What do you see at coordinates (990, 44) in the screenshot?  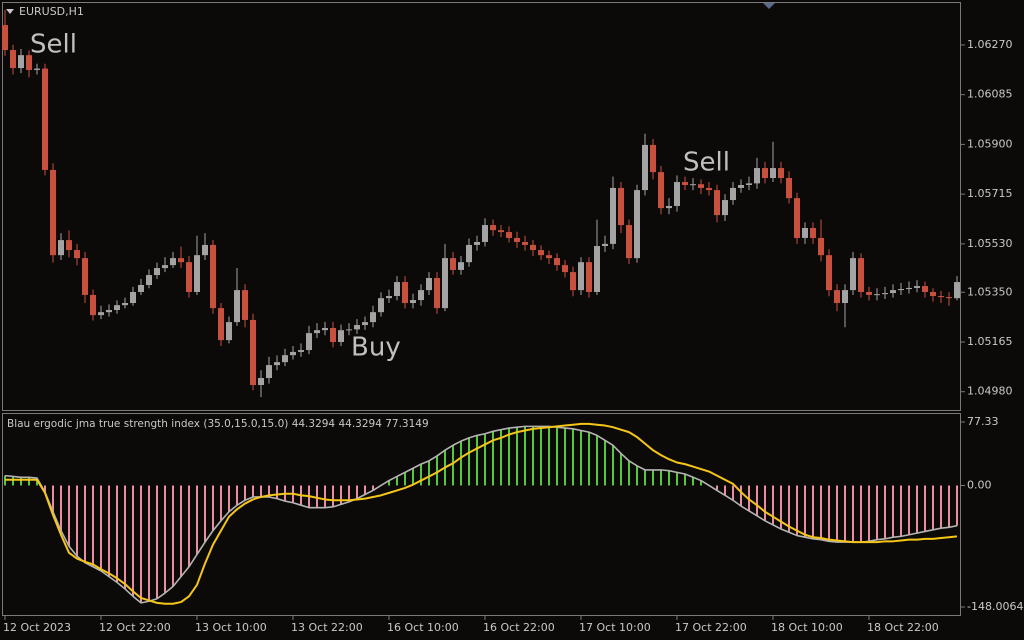 I see `y-tick-label: 1.06270` at bounding box center [990, 44].